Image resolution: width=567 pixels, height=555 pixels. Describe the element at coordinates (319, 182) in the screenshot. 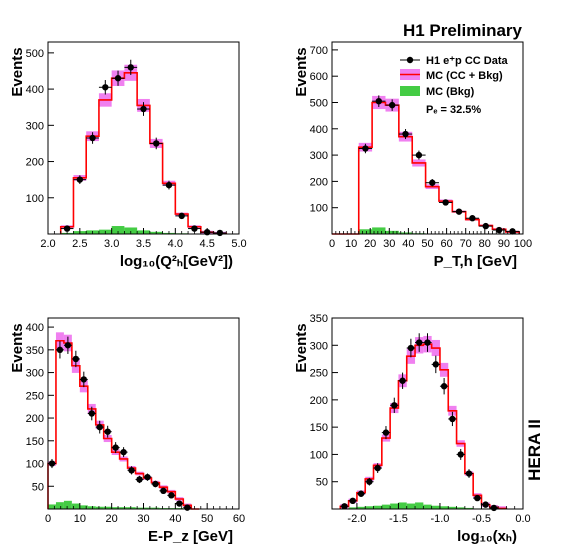

I see `pt-ytick-label: 200` at that location.